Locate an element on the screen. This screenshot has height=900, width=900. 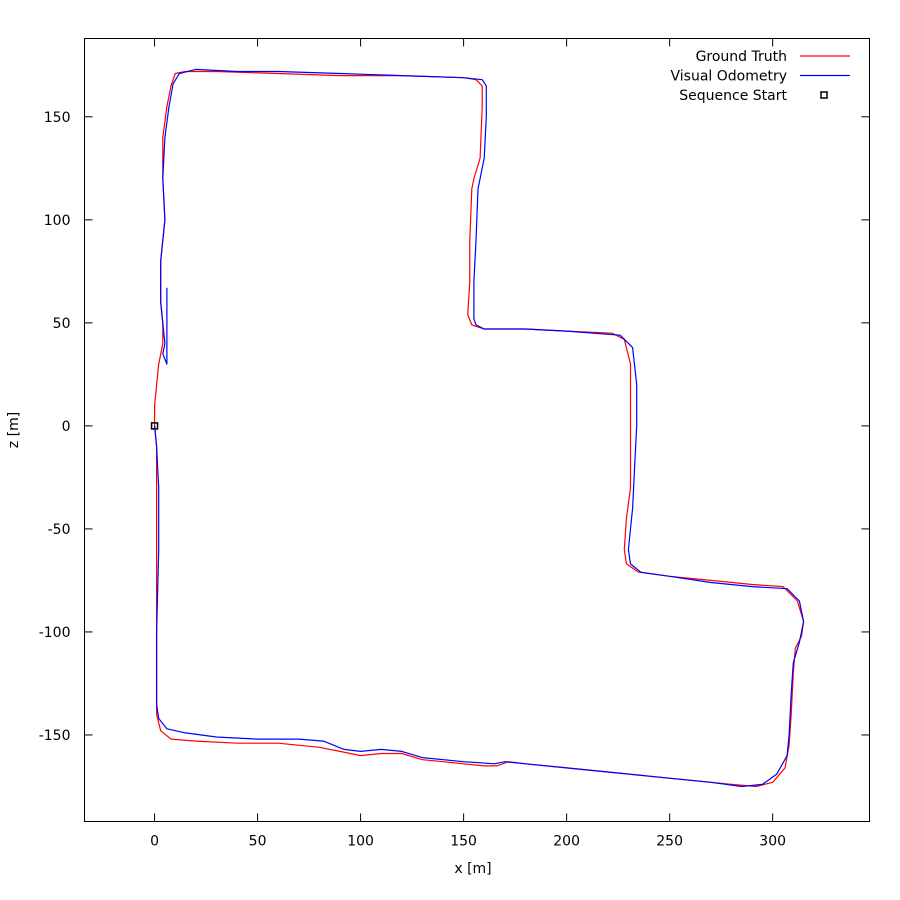
y-tick-label: -100 is located at coordinates (55, 633).